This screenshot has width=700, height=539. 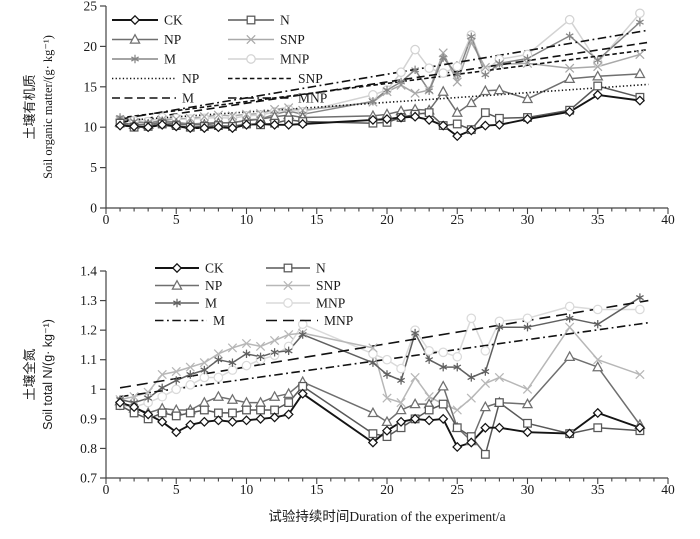 What do you see at coordinates (88, 478) in the screenshot?
I see `y-tick-label: 0.7` at bounding box center [88, 478].